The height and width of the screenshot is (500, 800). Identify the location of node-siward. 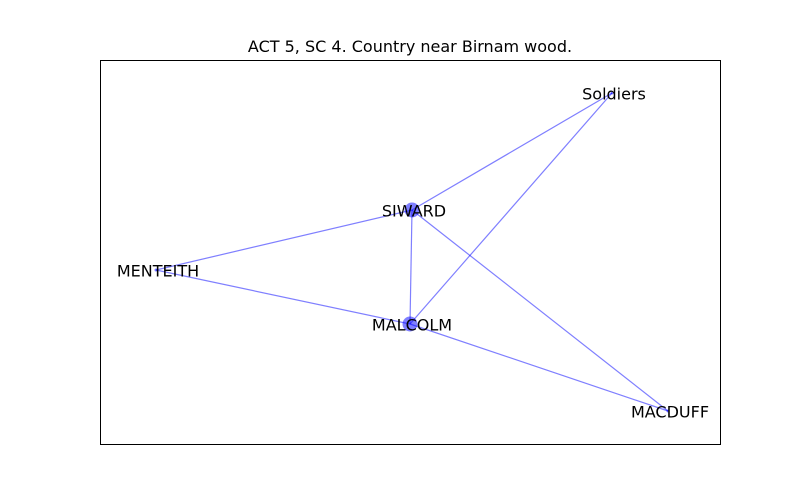
(412, 210).